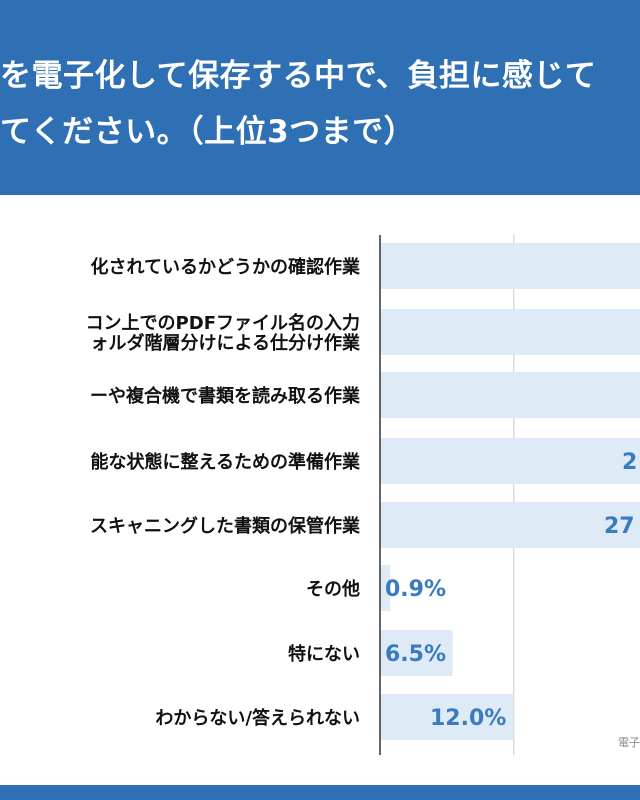  I want to click on value-label-7: 6.5%, so click(415, 654).